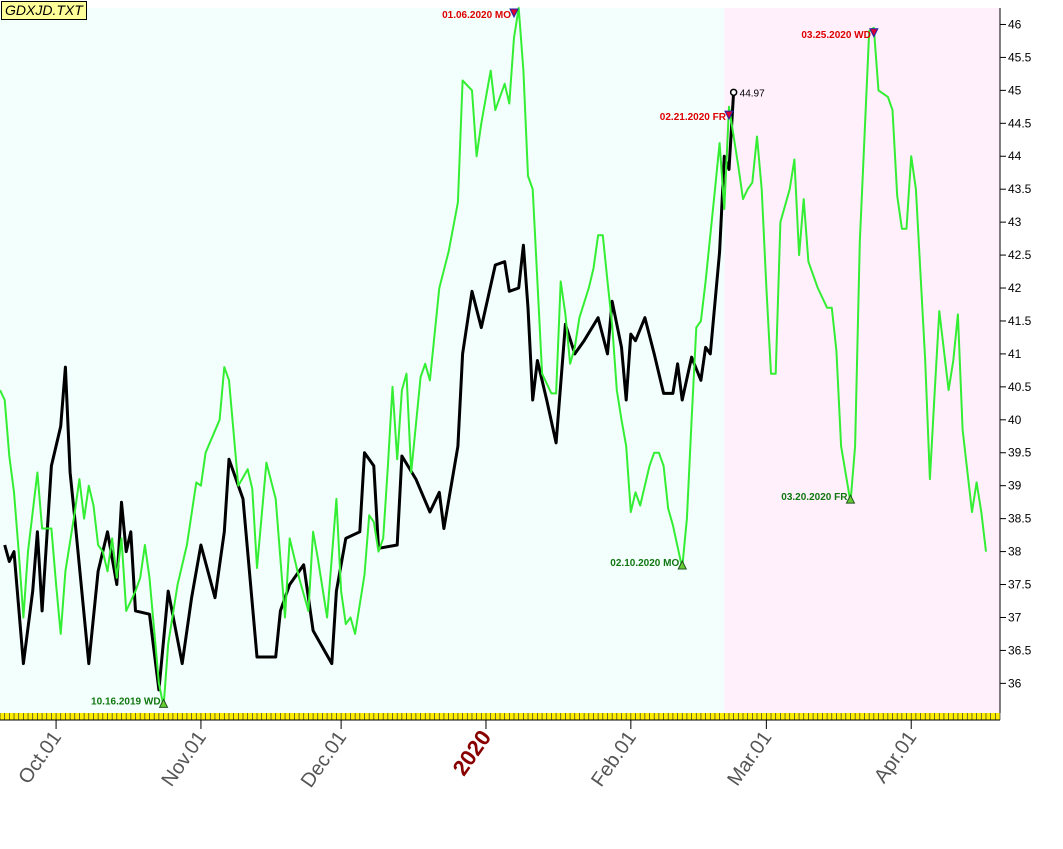  What do you see at coordinates (1020, 321) in the screenshot?
I see `y-tick-label: 41.5` at bounding box center [1020, 321].